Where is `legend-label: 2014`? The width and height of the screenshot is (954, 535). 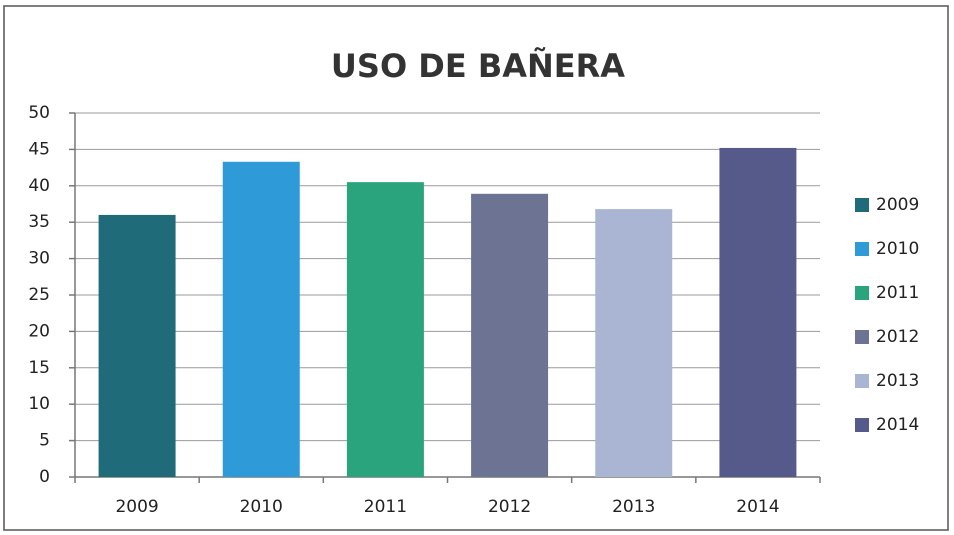
legend-label: 2014 is located at coordinates (897, 425).